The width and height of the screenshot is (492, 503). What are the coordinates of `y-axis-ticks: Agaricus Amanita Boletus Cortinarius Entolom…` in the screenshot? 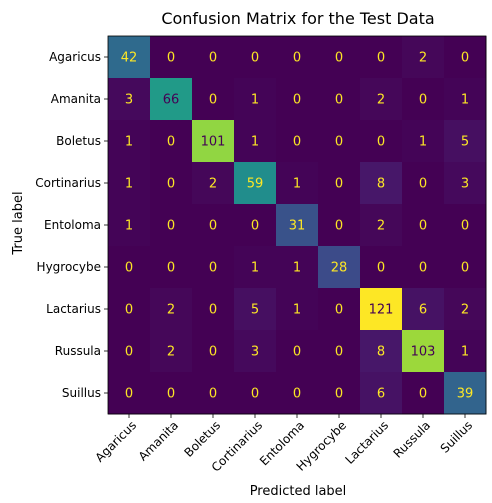 It's located at (71, 225).